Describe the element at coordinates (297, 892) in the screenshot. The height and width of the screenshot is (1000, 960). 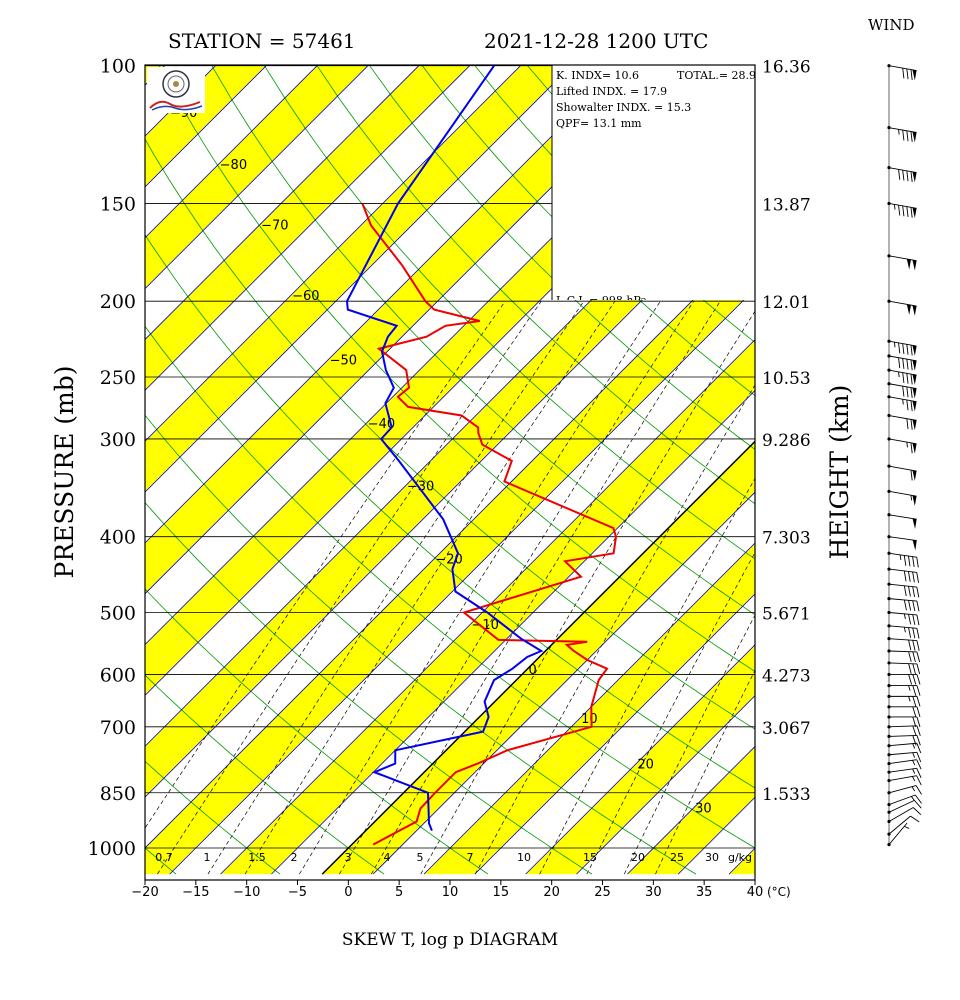
I see `temperature-tick-label: −5` at that location.